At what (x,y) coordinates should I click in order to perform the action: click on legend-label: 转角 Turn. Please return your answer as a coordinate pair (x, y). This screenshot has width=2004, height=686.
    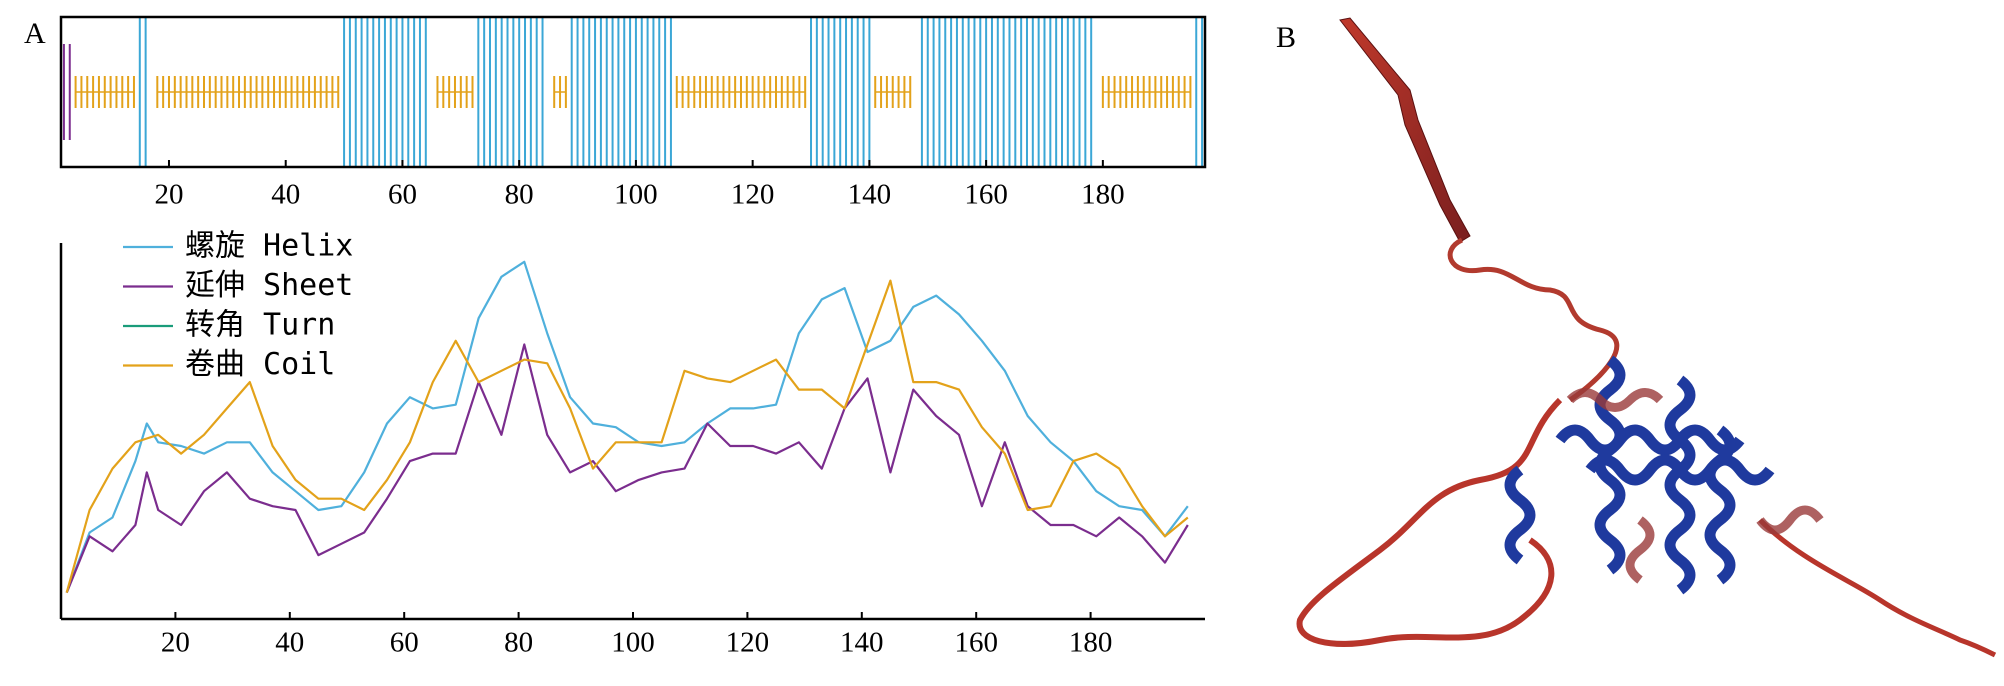
    Looking at the image, I should click on (260, 325).